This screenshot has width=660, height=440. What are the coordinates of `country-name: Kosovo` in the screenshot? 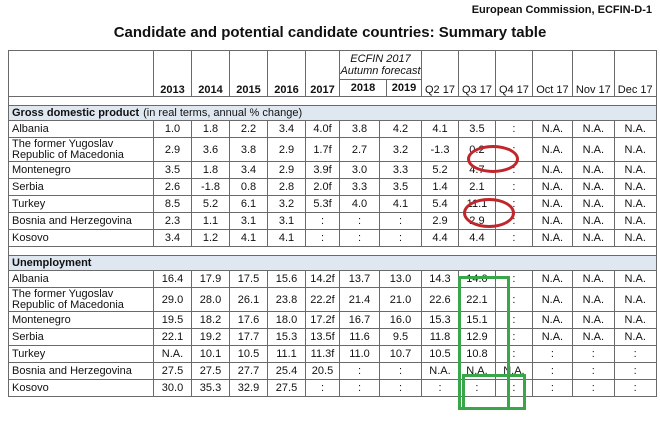 It's located at (81, 388).